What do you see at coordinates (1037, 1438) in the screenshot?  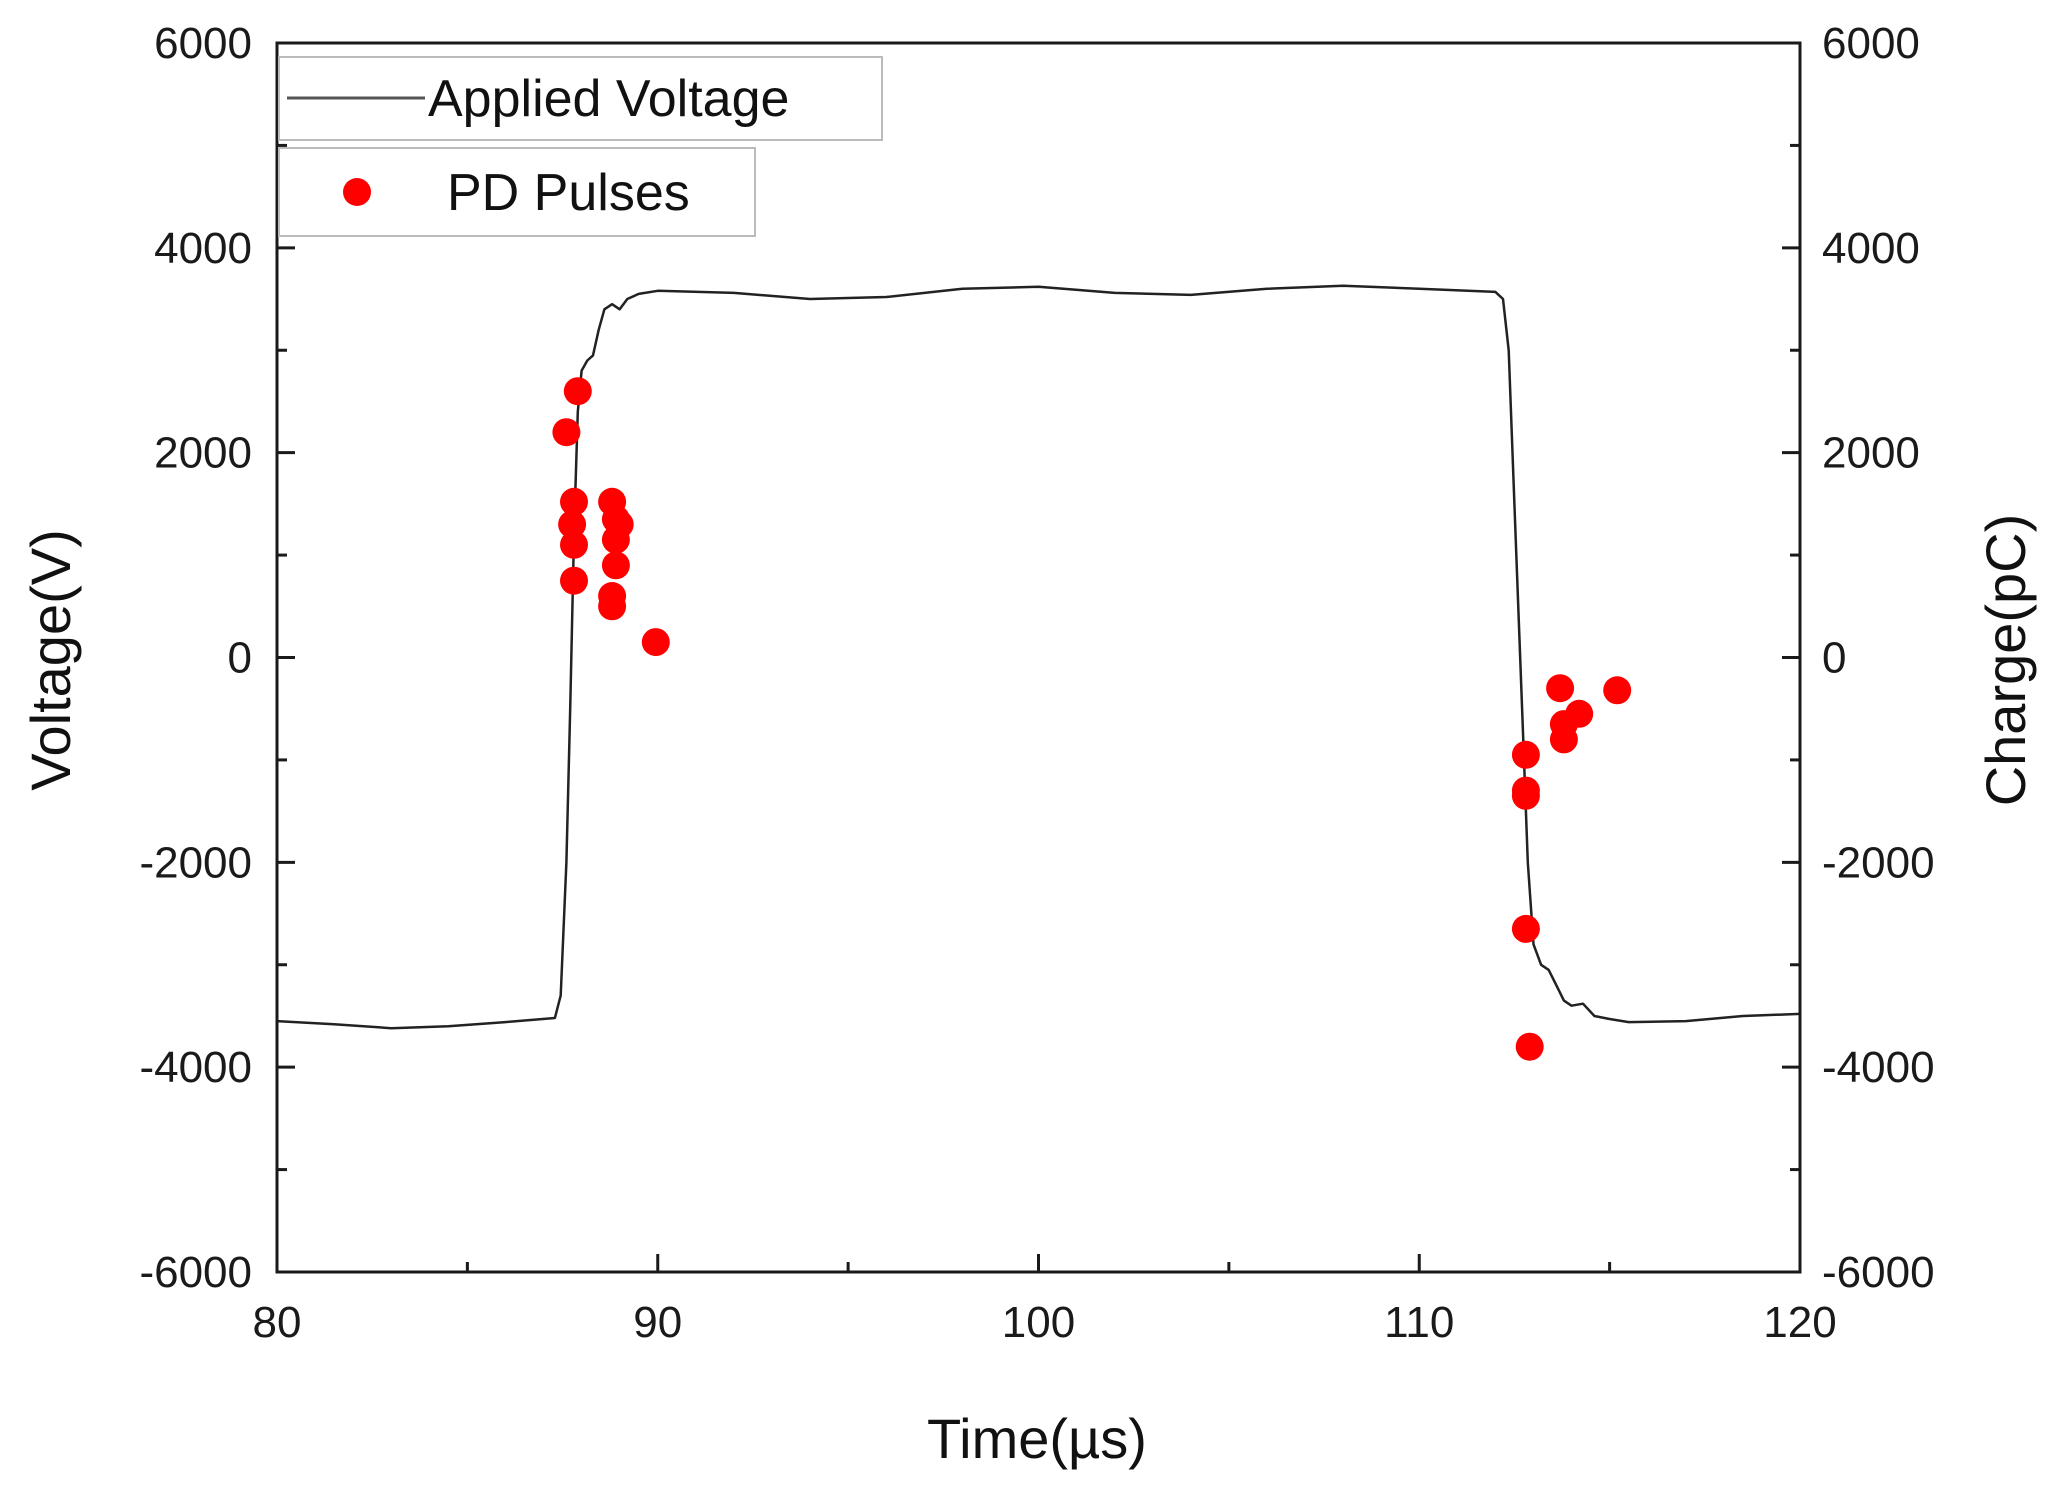 I see `x-axis-title: Time(µs)` at bounding box center [1037, 1438].